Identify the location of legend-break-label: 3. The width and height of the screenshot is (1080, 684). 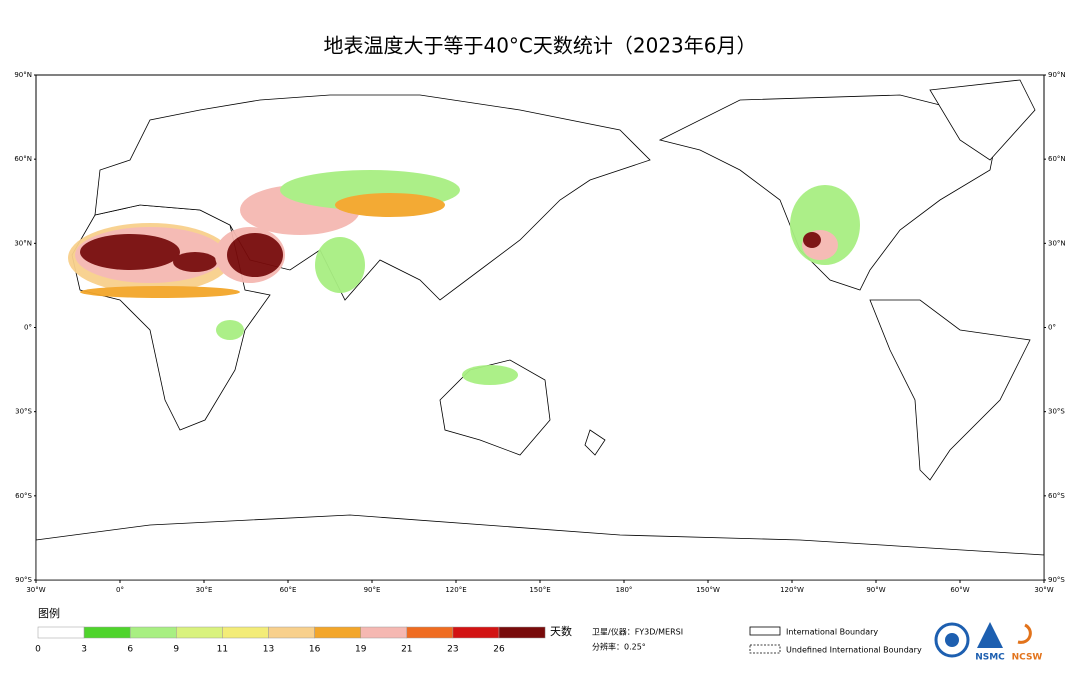
(84, 650).